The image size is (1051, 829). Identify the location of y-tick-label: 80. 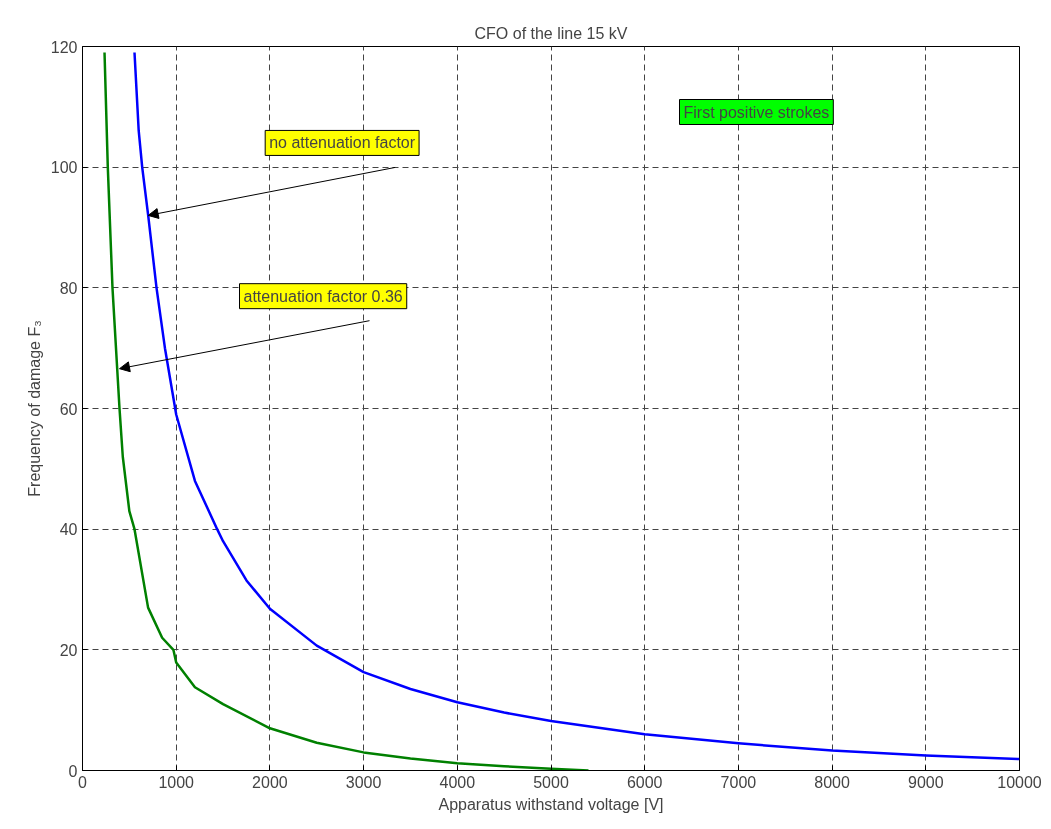
(68, 288).